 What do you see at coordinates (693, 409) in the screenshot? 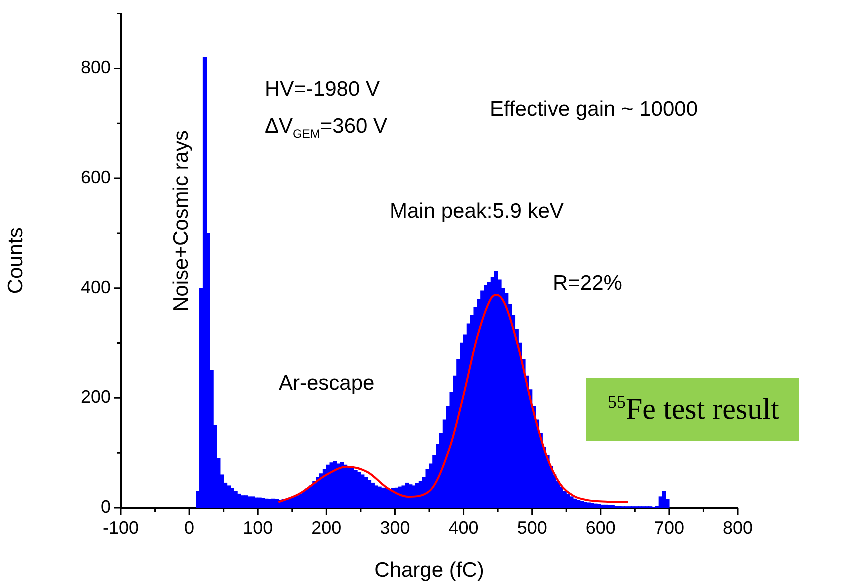
I see `annotation: $^{55}$Fe test result` at bounding box center [693, 409].